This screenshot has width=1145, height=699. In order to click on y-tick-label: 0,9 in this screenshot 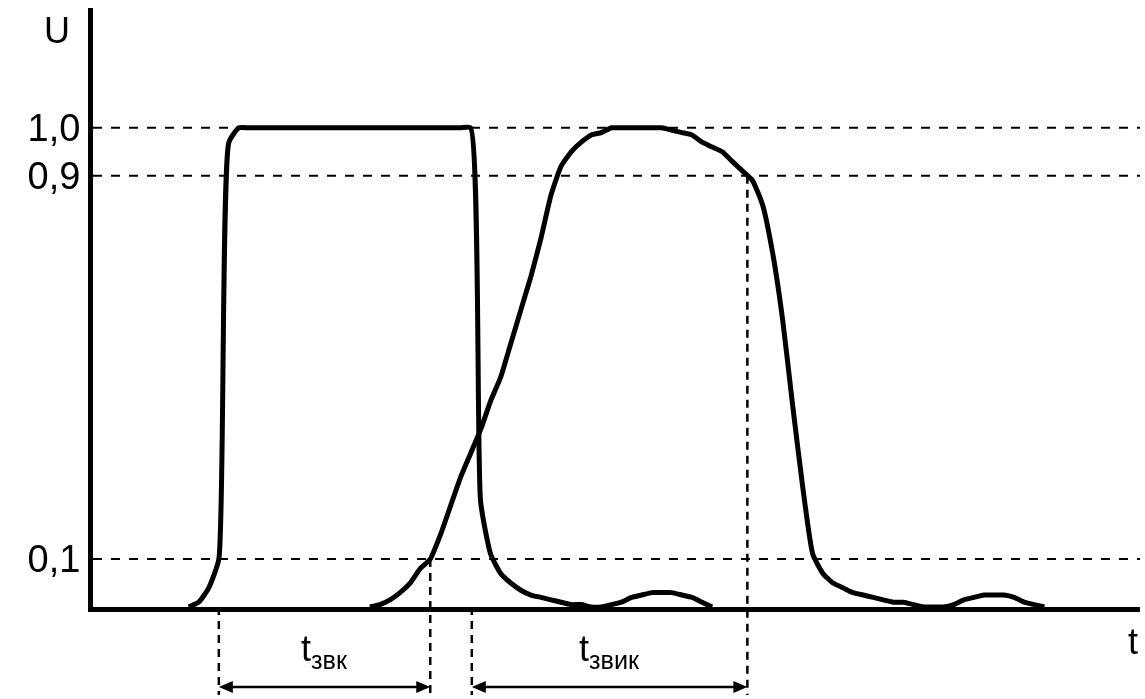, I will do `click(54, 176)`.